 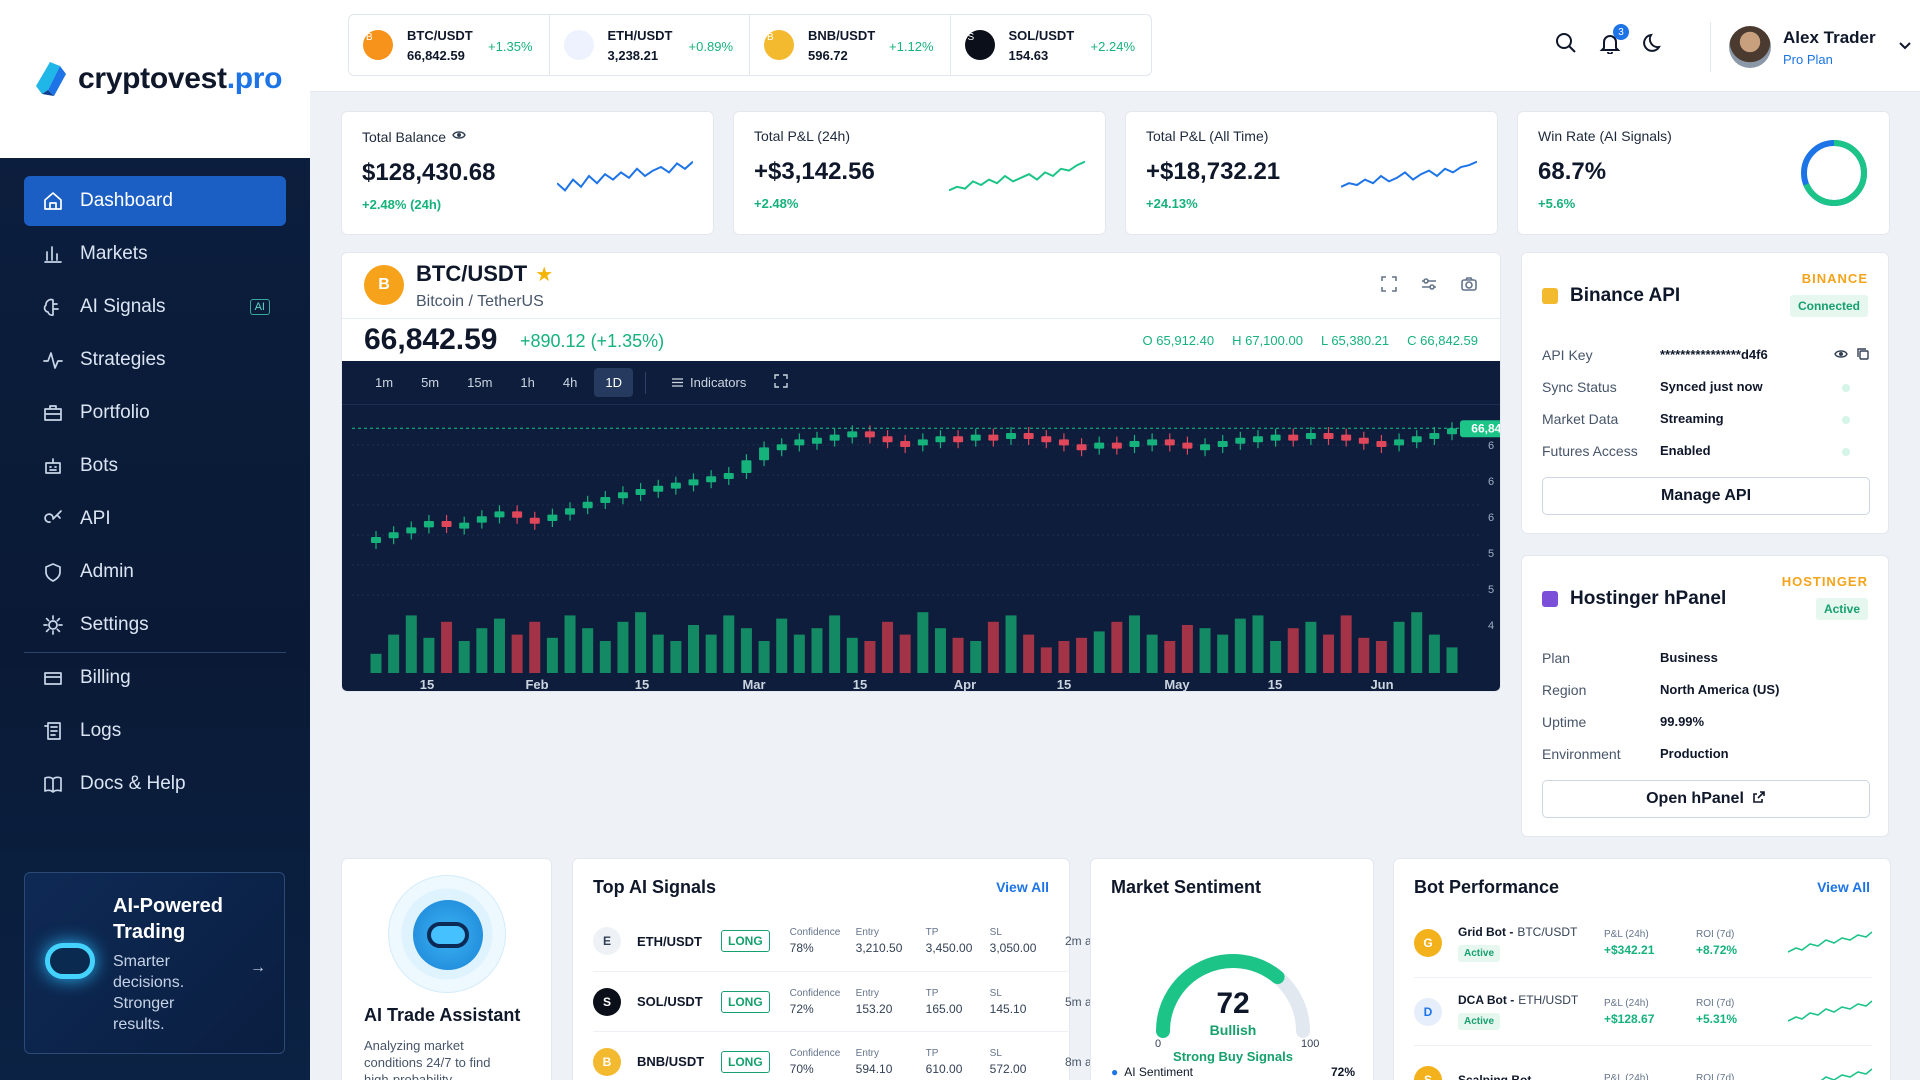 I want to click on sidebar-item-logs: Logs, so click(x=155, y=731).